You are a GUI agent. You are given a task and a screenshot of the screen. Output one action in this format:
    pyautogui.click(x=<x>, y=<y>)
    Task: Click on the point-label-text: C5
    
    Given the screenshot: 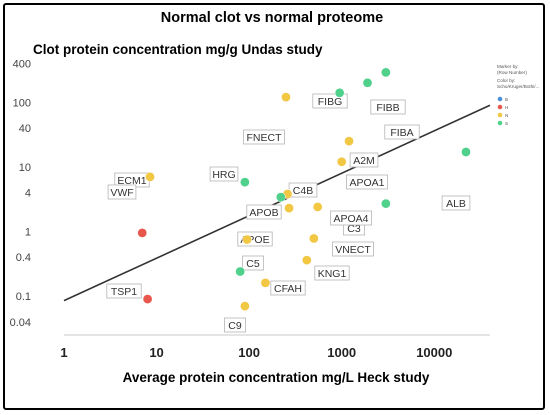 What is the action you would take?
    pyautogui.click(x=253, y=264)
    